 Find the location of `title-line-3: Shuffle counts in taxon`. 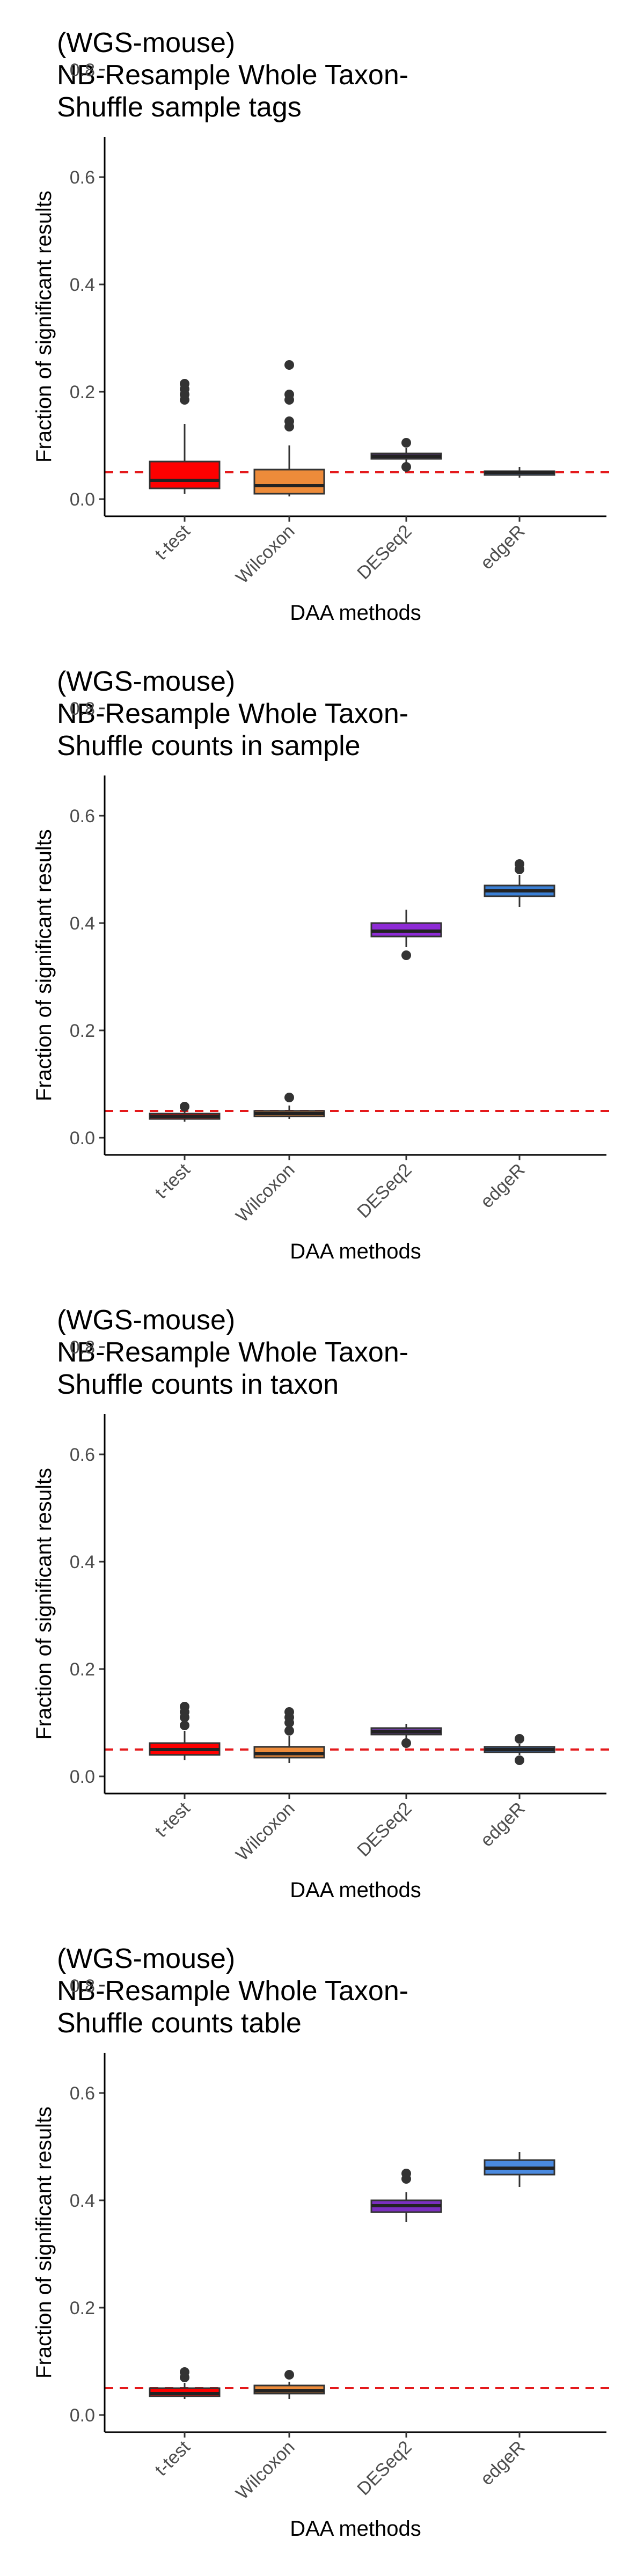

title-line-3: Shuffle counts in taxon is located at coordinates (198, 1384).